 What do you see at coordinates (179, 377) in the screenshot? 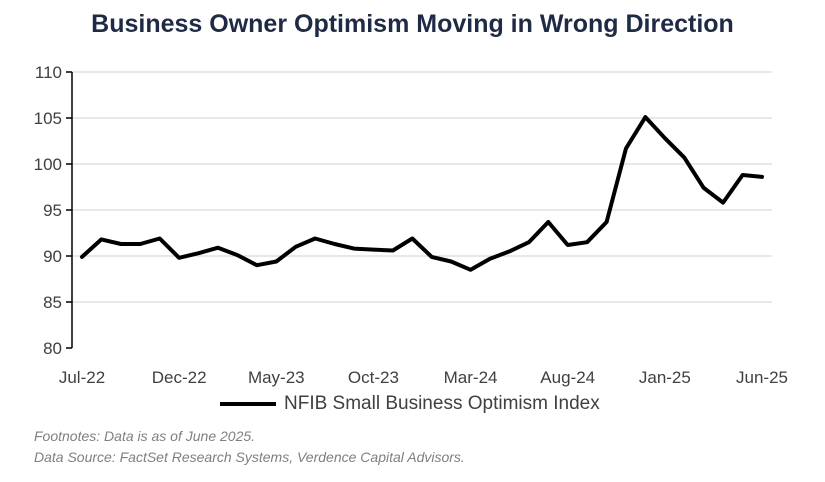
I see `x-tick-label-dec-22: Dec-22` at bounding box center [179, 377].